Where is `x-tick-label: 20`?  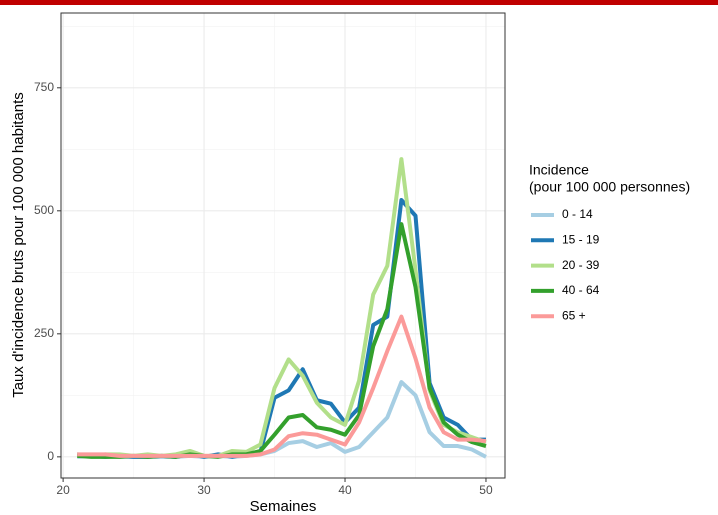 x-tick-label: 20 is located at coordinates (63, 490).